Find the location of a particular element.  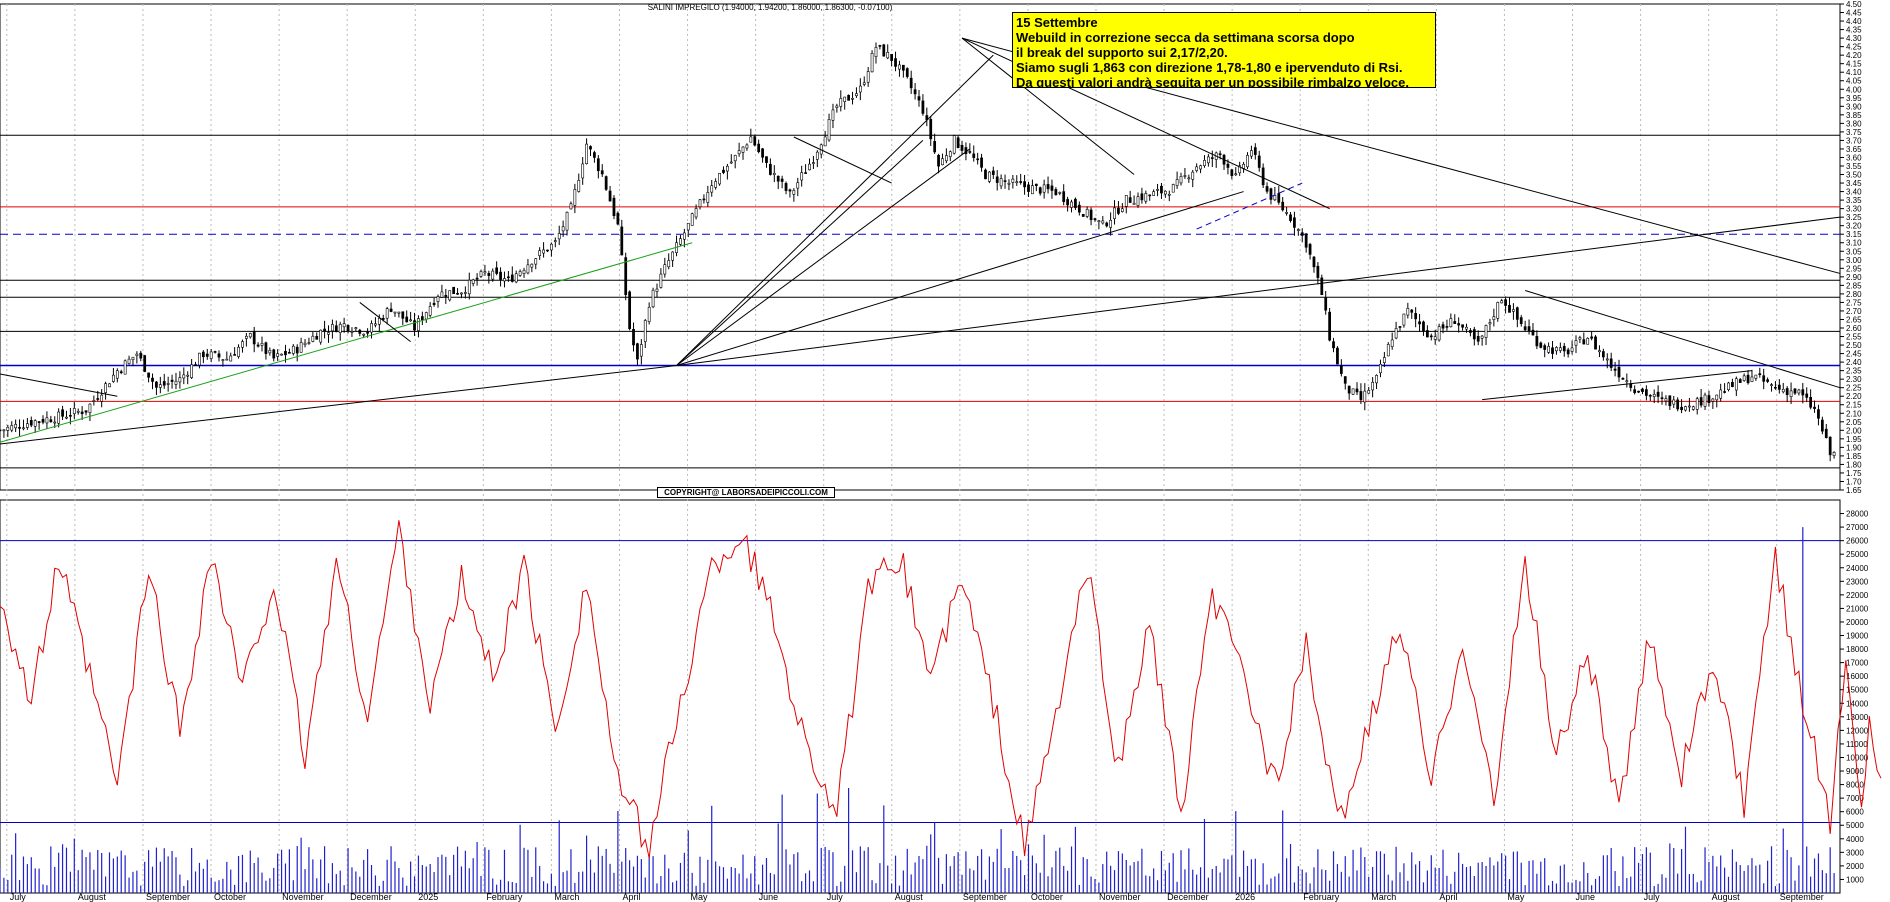

price-tick-label: 4.15 is located at coordinates (1854, 64).